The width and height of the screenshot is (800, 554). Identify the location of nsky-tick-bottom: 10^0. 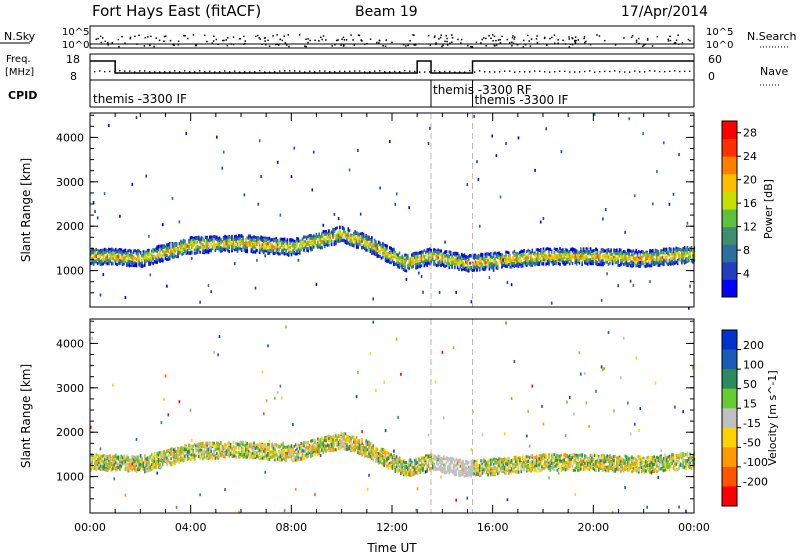
(75, 45).